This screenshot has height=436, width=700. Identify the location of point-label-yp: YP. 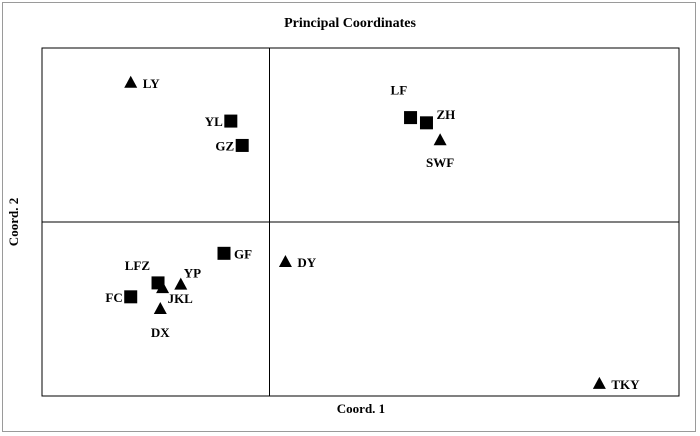
(192, 273).